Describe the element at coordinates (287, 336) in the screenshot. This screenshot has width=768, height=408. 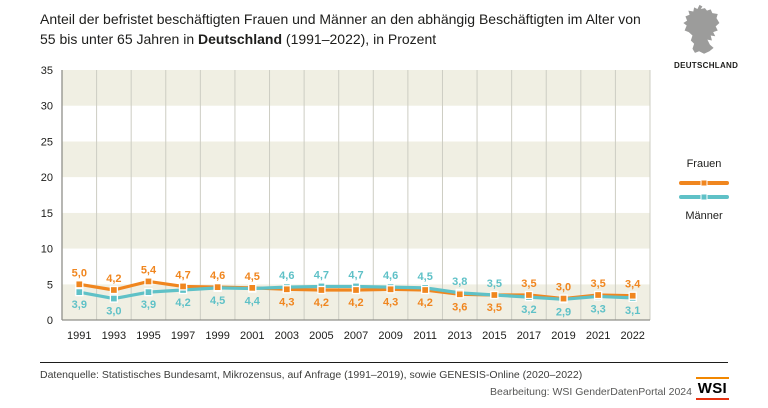
I see `x-axis-tick-label: 2003` at that location.